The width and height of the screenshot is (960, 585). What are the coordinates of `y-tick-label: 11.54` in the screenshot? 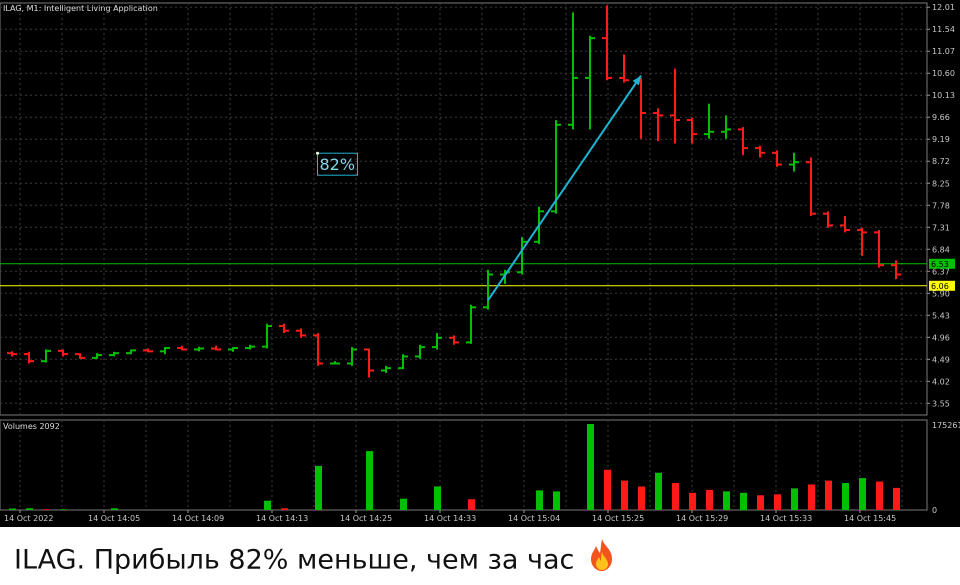 It's located at (943, 29).